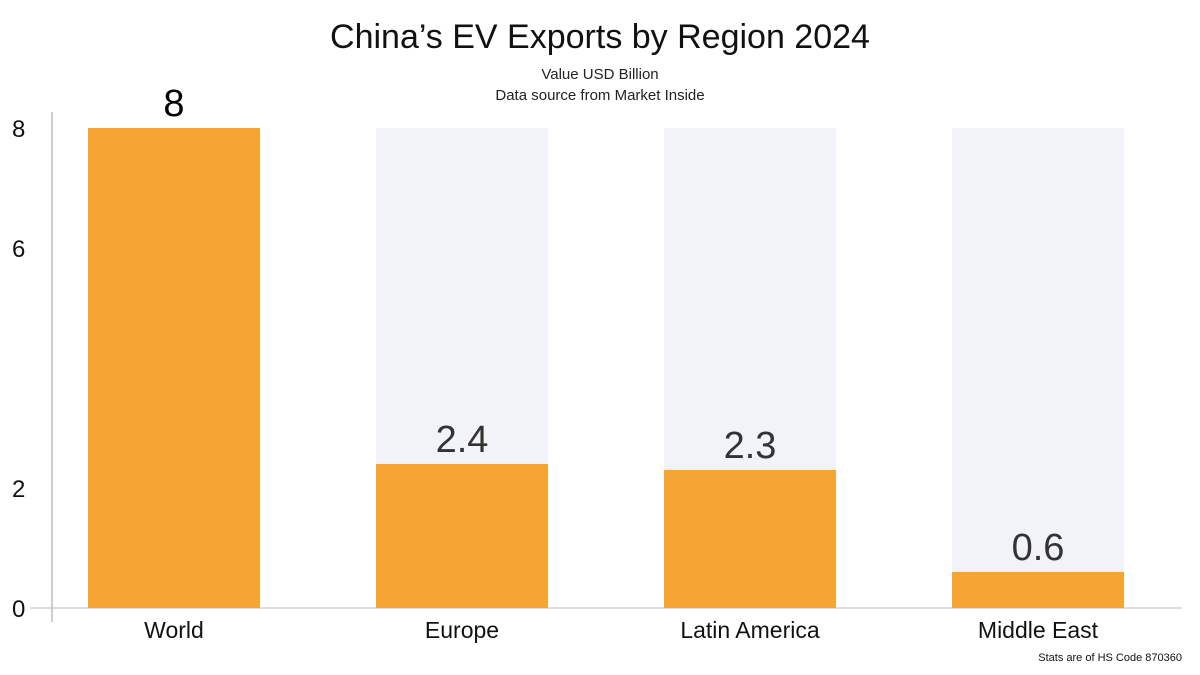 The image size is (1200, 675). What do you see at coordinates (18, 129) in the screenshot?
I see `y-tick-label: 8` at bounding box center [18, 129].